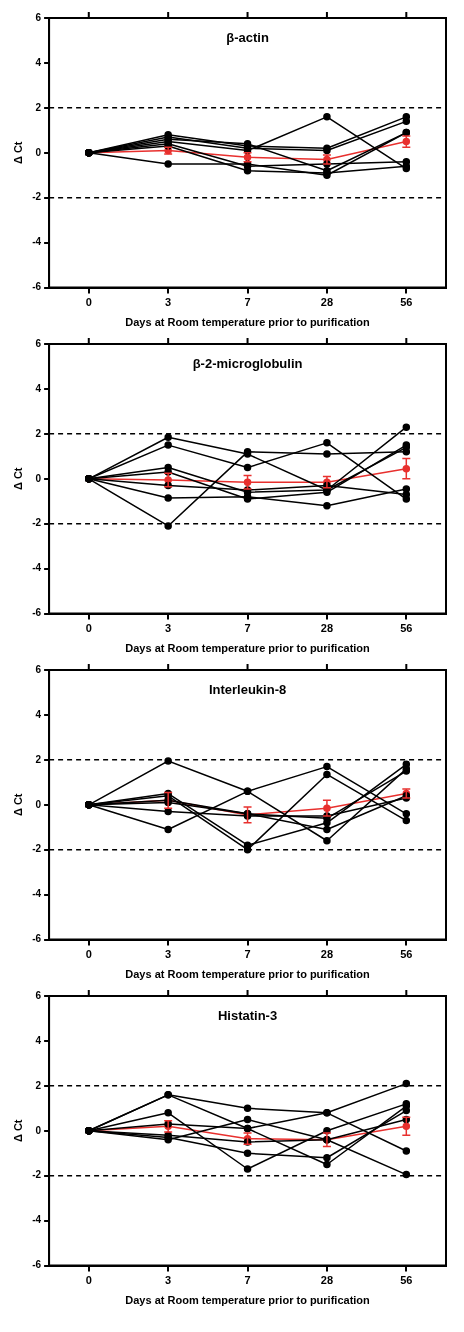 The width and height of the screenshot is (464, 1332). What do you see at coordinates (247, 1016) in the screenshot?
I see `text: Histatin-3` at bounding box center [247, 1016].